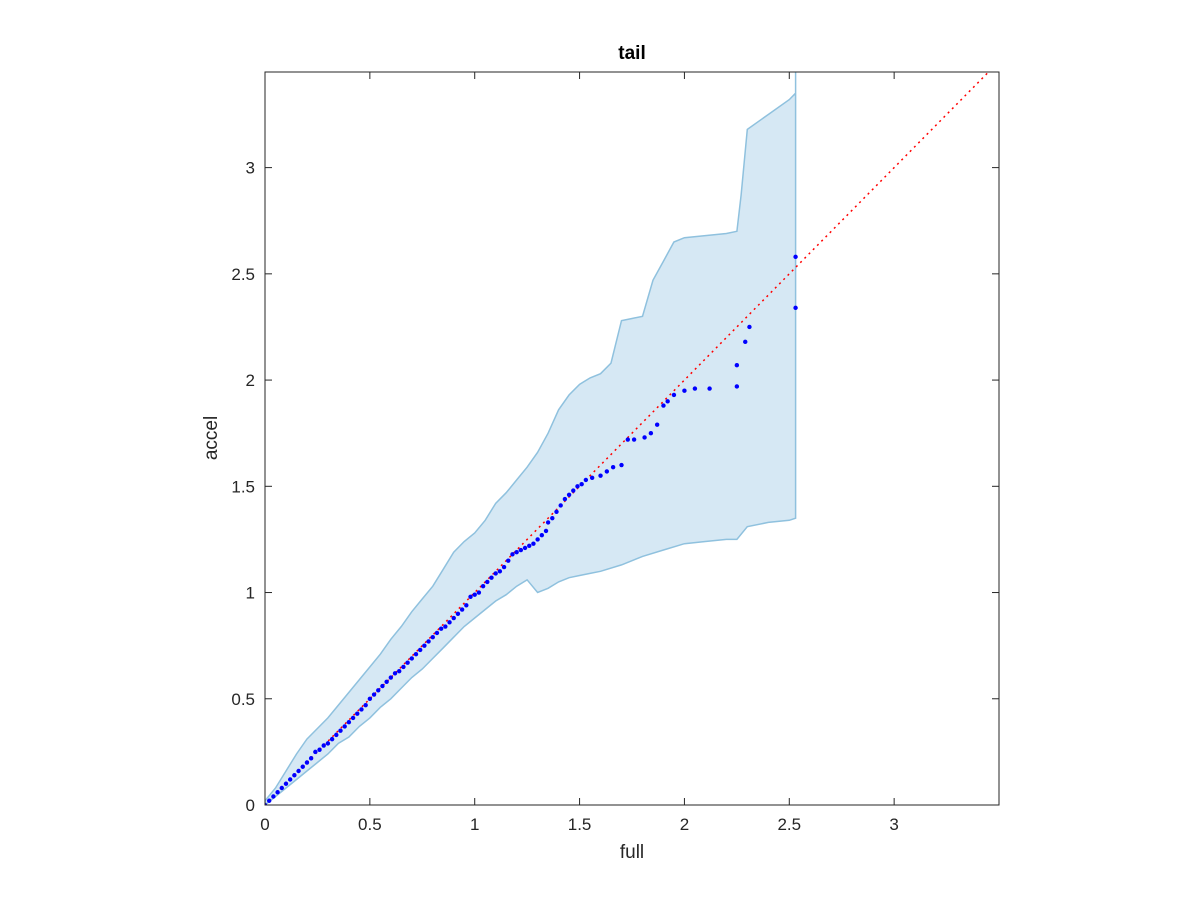 This screenshot has height=900, width=1200. I want to click on y-tick-label: 0, so click(250, 805).